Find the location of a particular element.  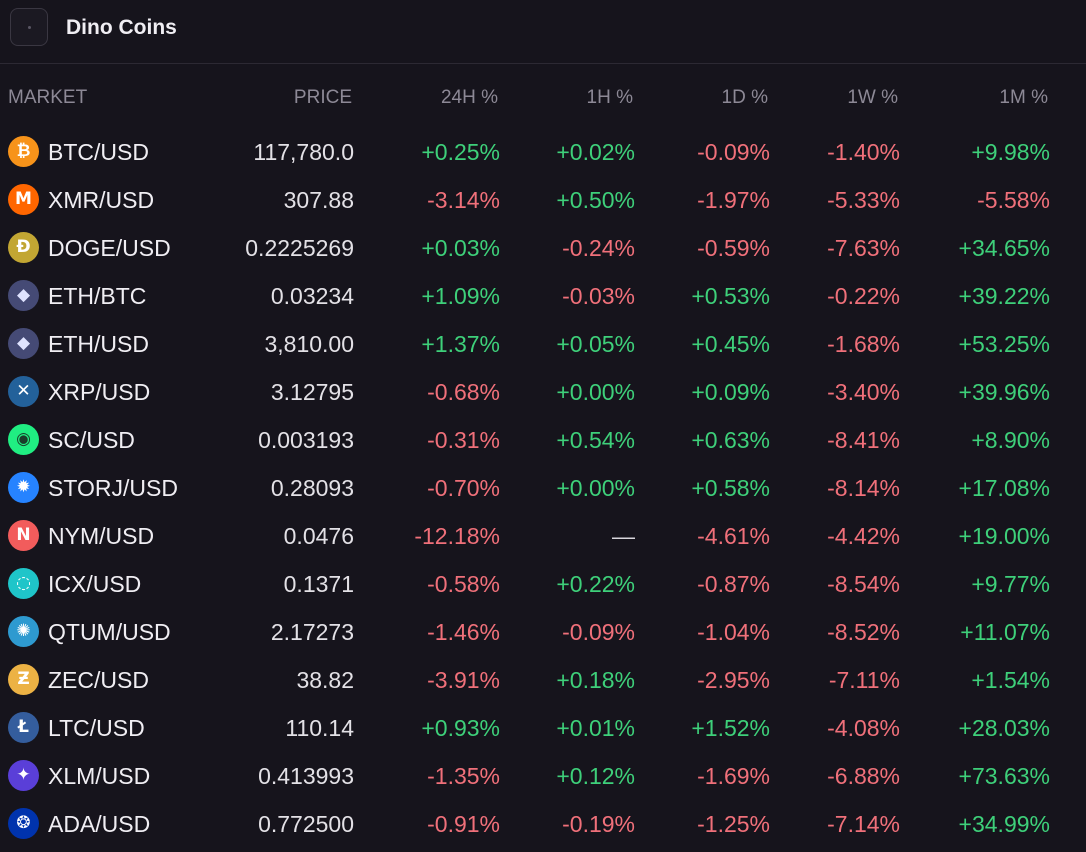

change-1w: -1.40% is located at coordinates (863, 152).